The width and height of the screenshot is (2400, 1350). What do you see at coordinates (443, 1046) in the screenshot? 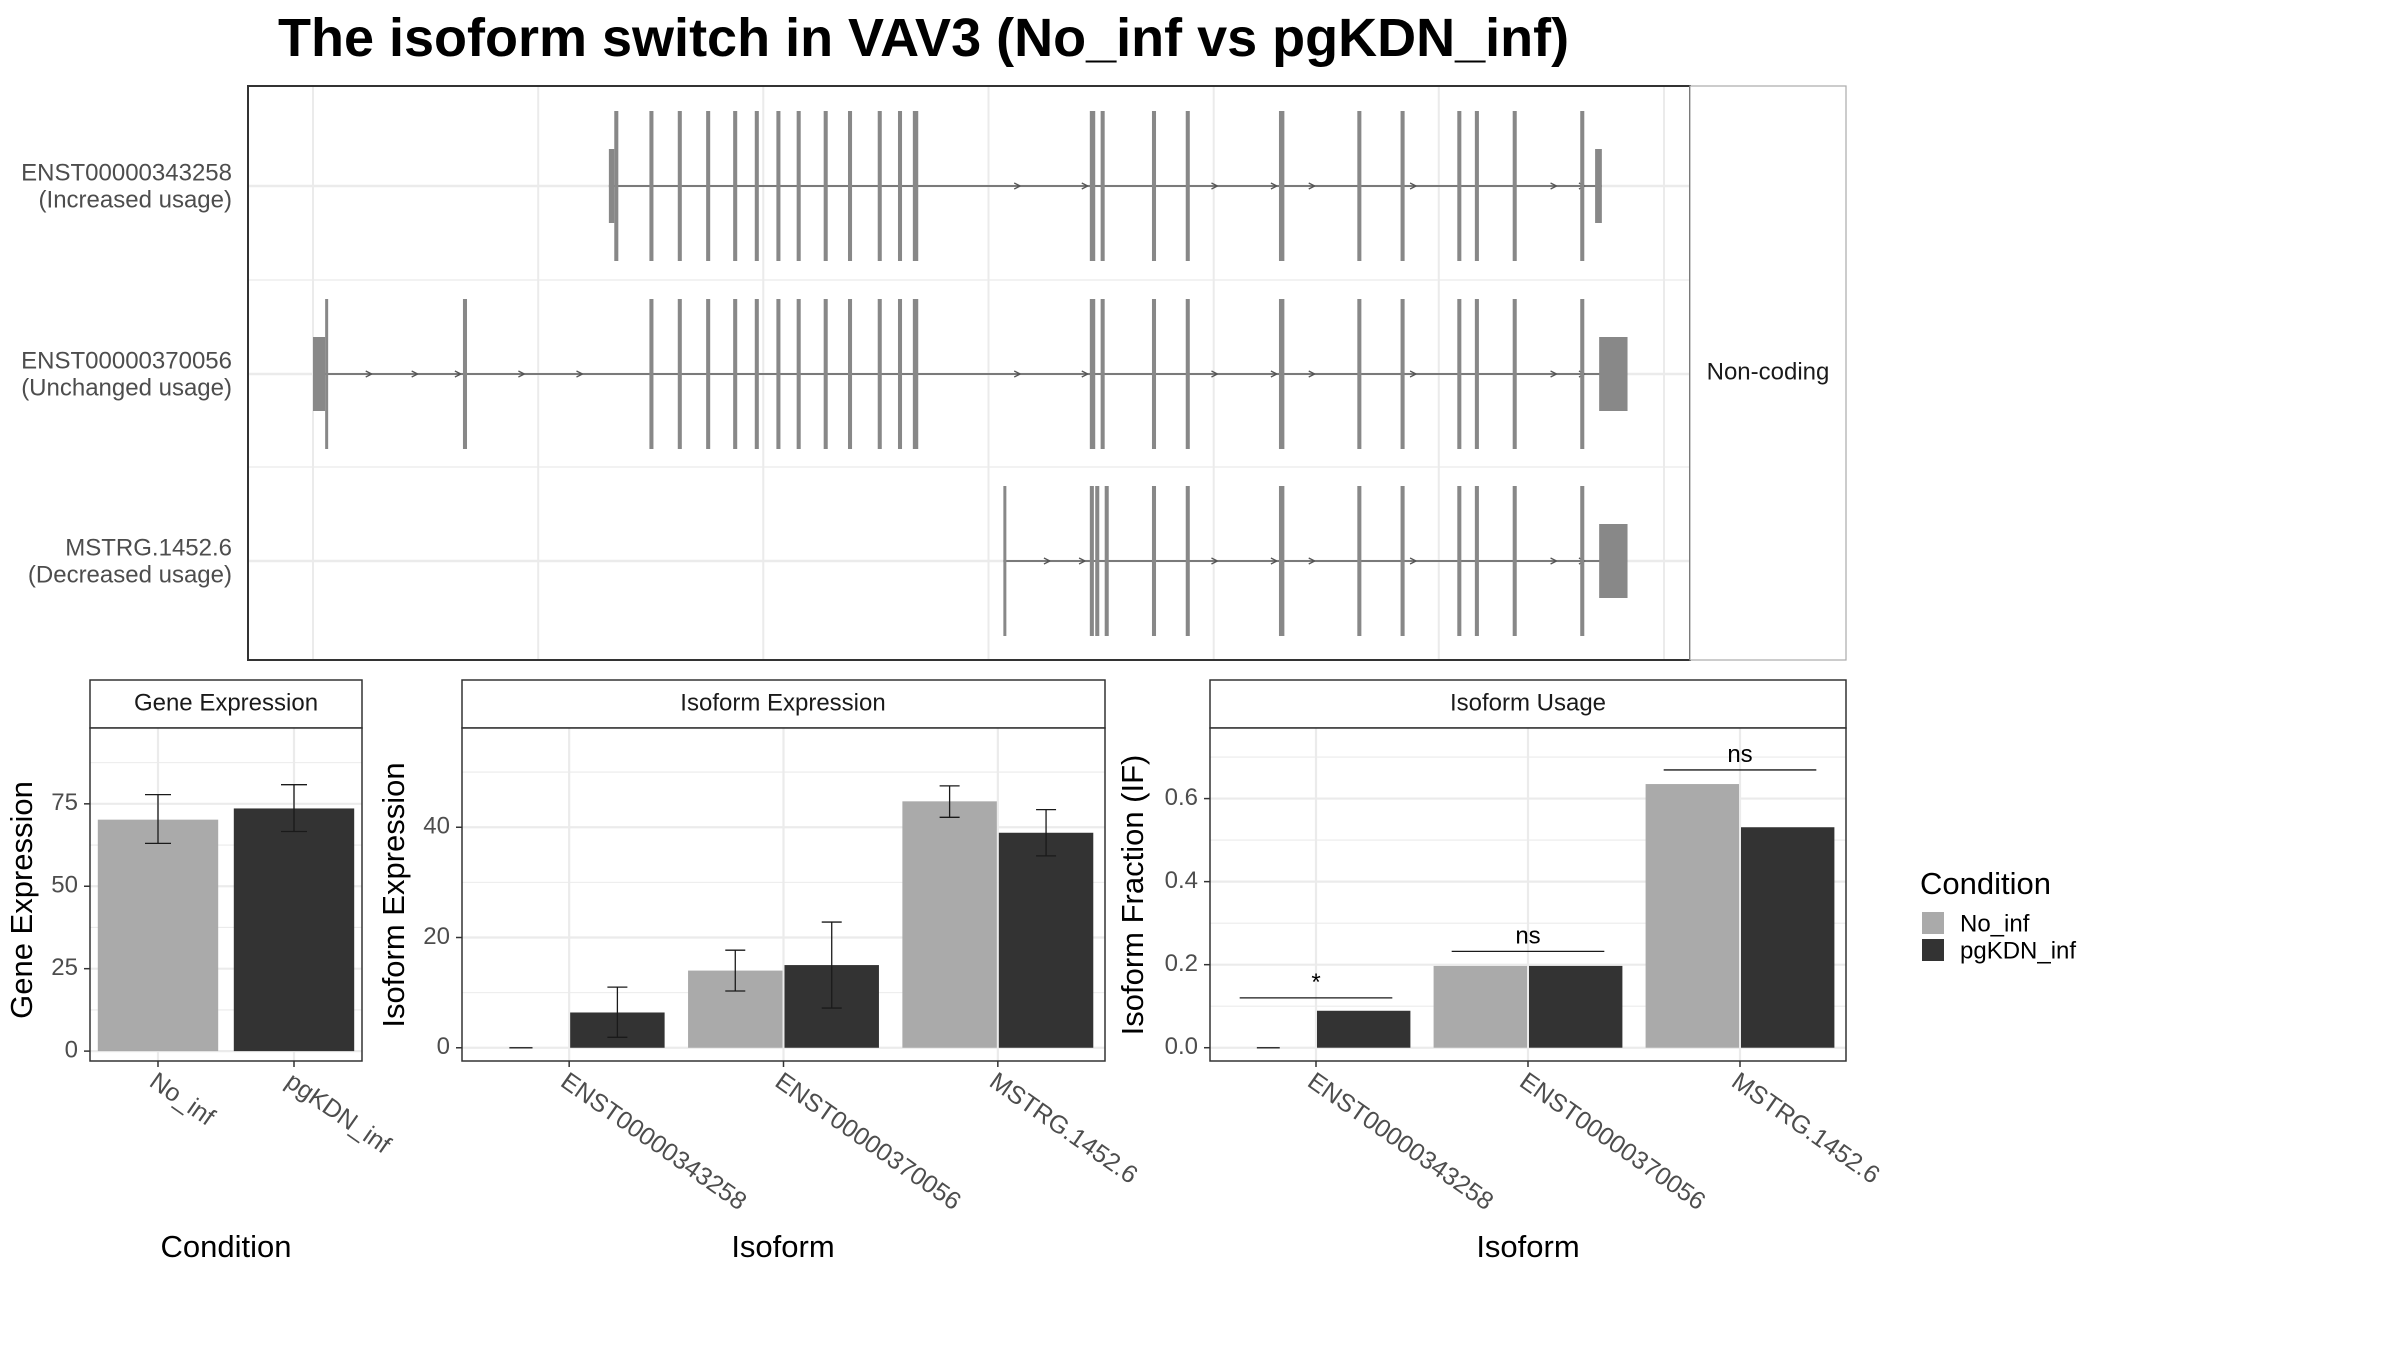
I see `y-tick-label: 0` at bounding box center [443, 1046].